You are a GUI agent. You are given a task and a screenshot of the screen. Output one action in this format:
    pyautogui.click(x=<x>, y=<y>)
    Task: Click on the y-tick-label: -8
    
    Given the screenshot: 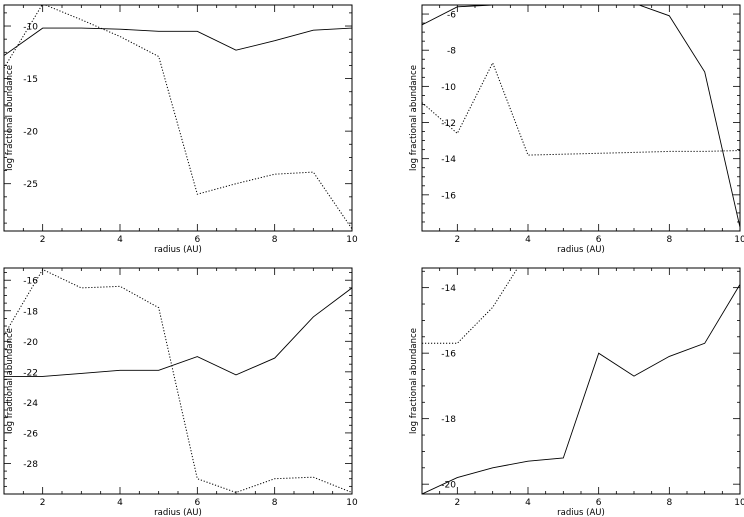 What is the action you would take?
    pyautogui.click(x=451, y=52)
    